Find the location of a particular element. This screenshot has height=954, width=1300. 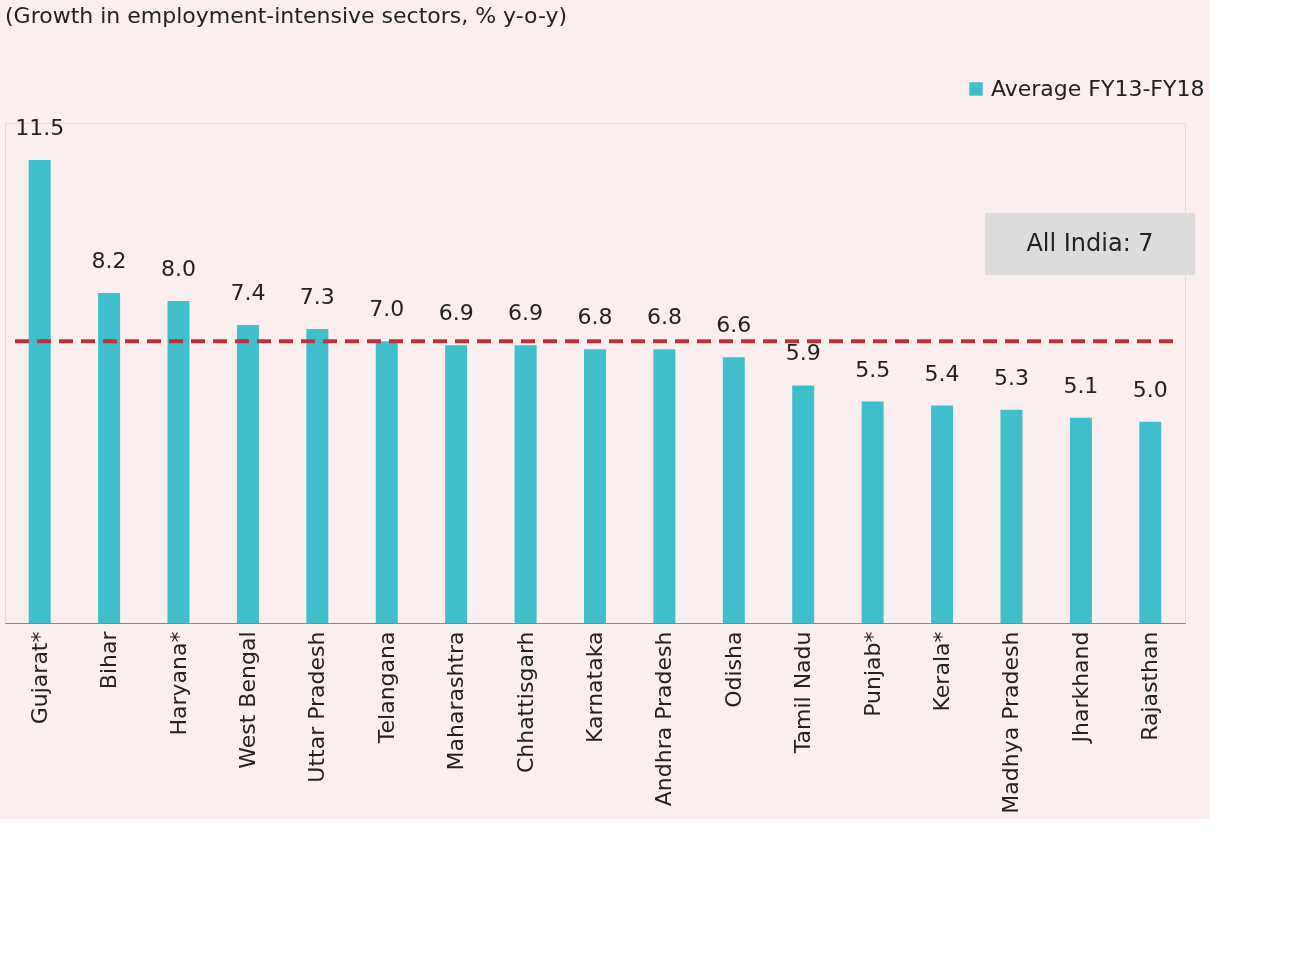

data-label: 6.6 is located at coordinates (734, 325).